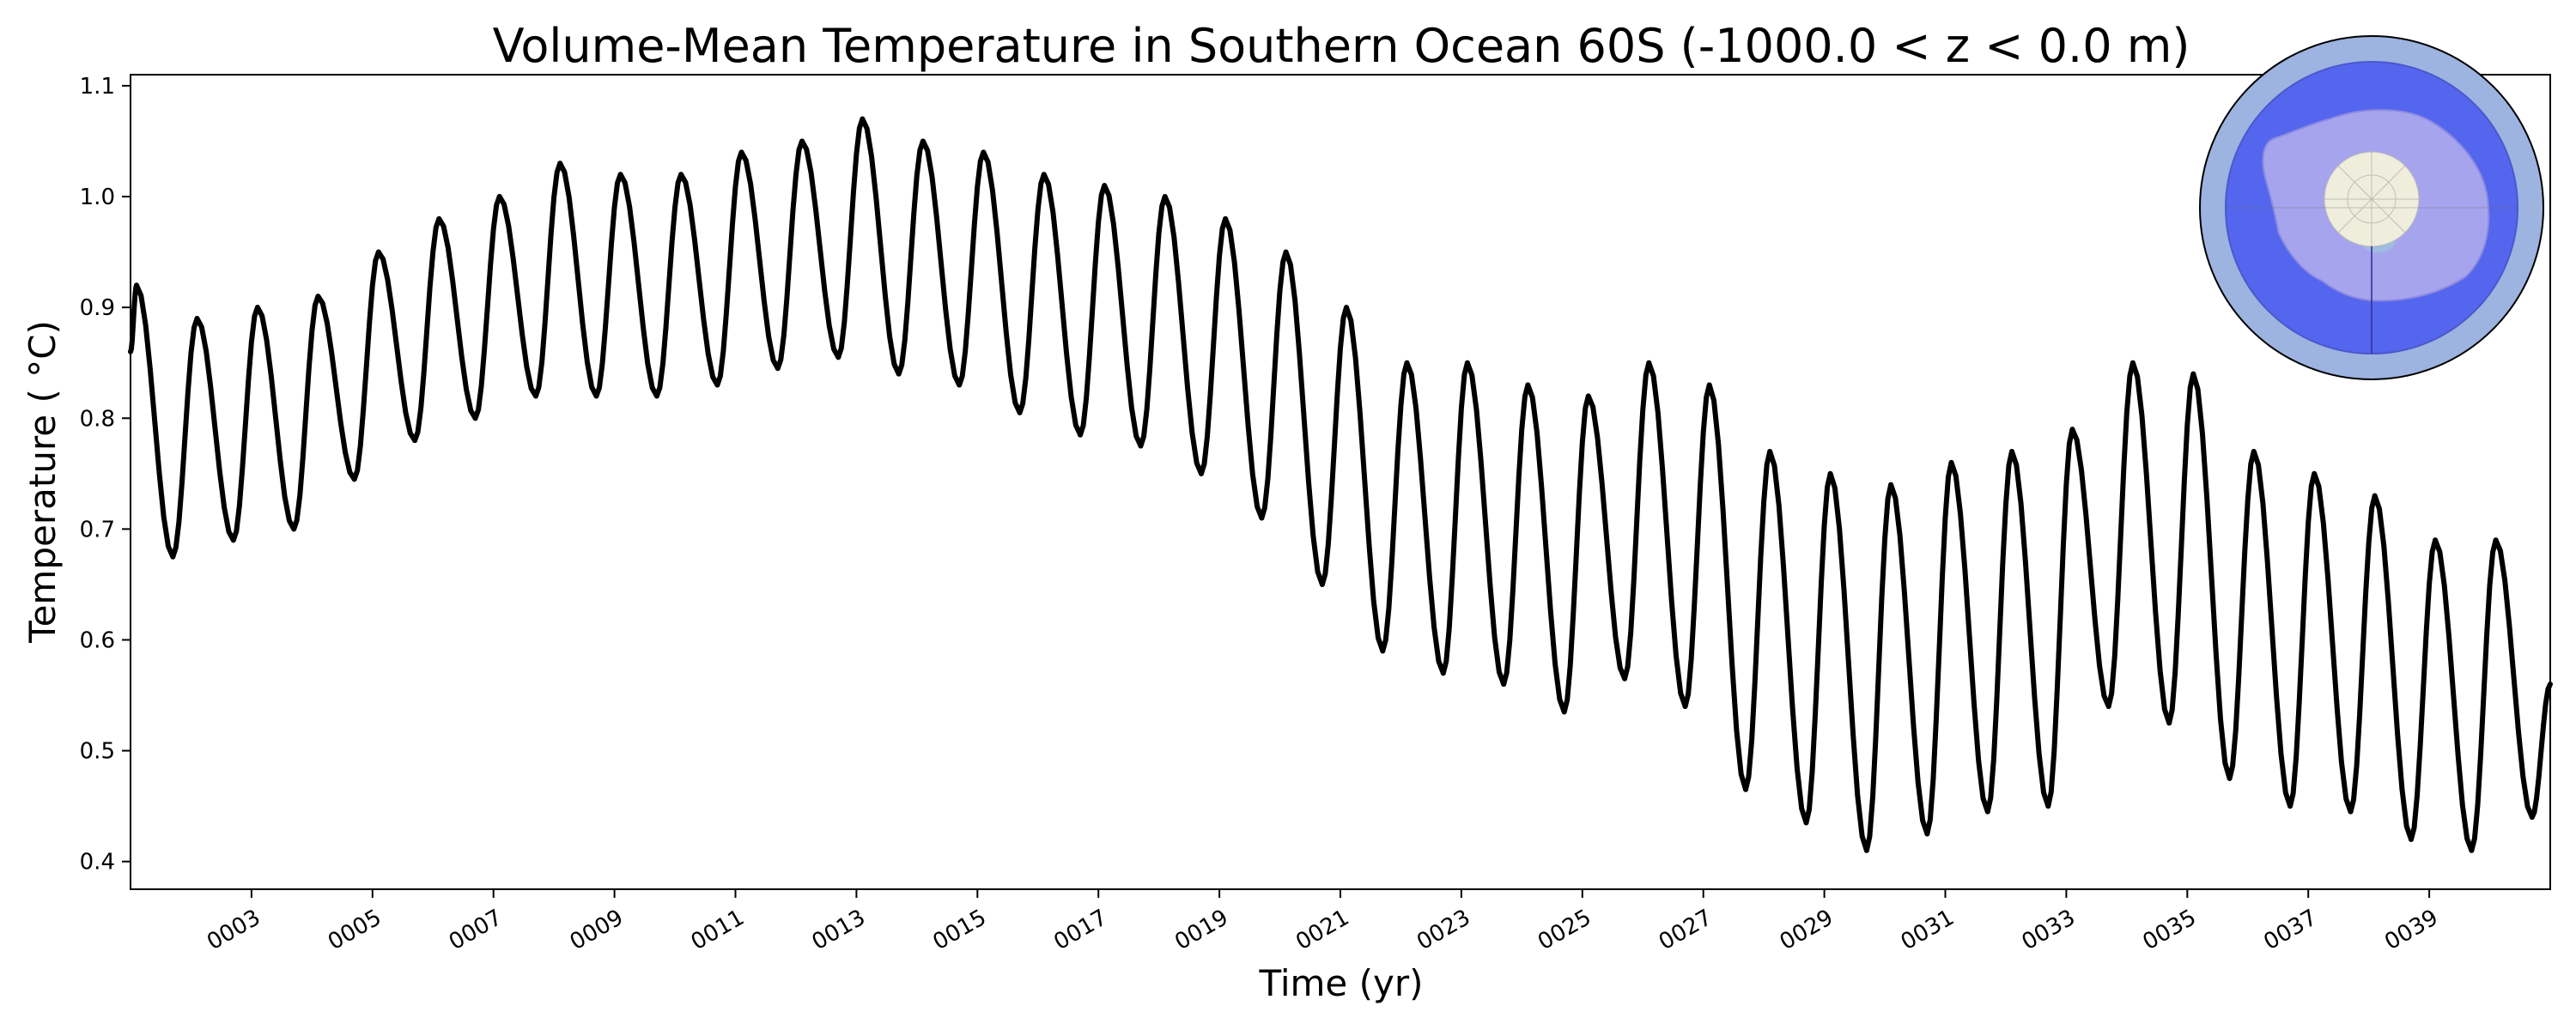 The image size is (2576, 1030). Describe the element at coordinates (718, 930) in the screenshot. I see `x-tick-label: 0011` at that location.